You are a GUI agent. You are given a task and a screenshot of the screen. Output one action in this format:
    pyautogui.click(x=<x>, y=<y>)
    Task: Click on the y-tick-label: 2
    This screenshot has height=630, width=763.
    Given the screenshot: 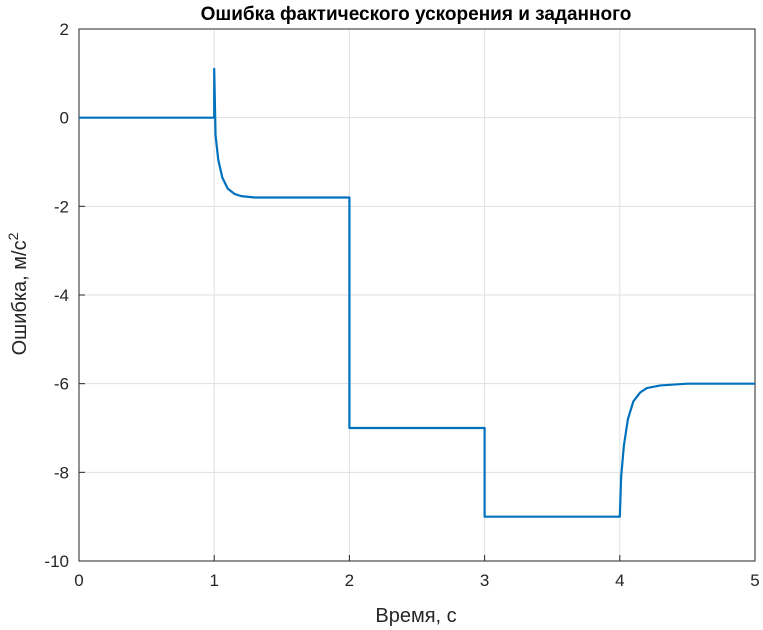 What is the action you would take?
    pyautogui.click(x=64, y=29)
    